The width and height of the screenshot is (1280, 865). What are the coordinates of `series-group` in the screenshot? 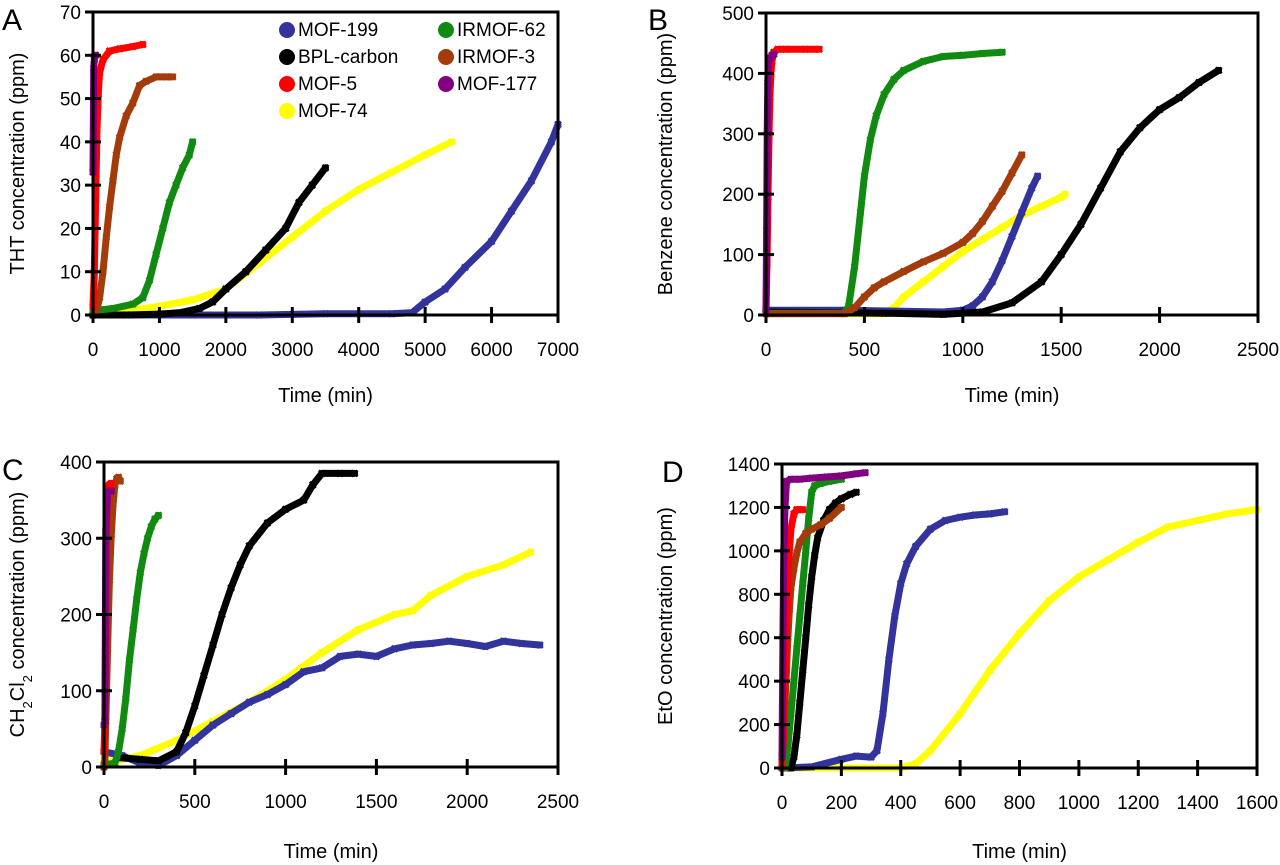 It's located at (1019, 620).